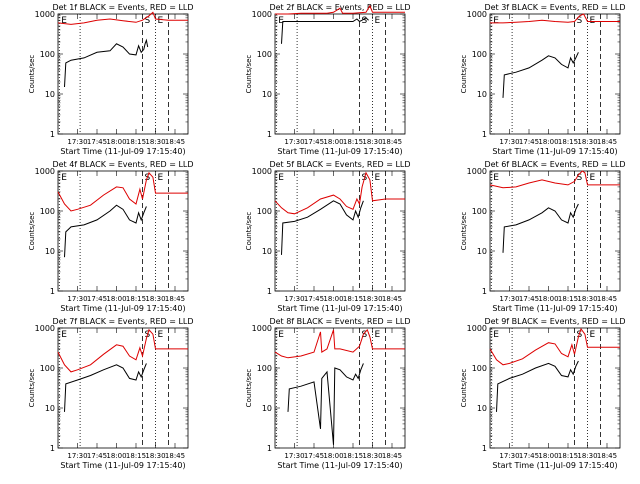  What do you see at coordinates (339, 7) in the screenshot?
I see `panel-title: Det 2f BLACK = Events, RED = LLD` at bounding box center [339, 7].